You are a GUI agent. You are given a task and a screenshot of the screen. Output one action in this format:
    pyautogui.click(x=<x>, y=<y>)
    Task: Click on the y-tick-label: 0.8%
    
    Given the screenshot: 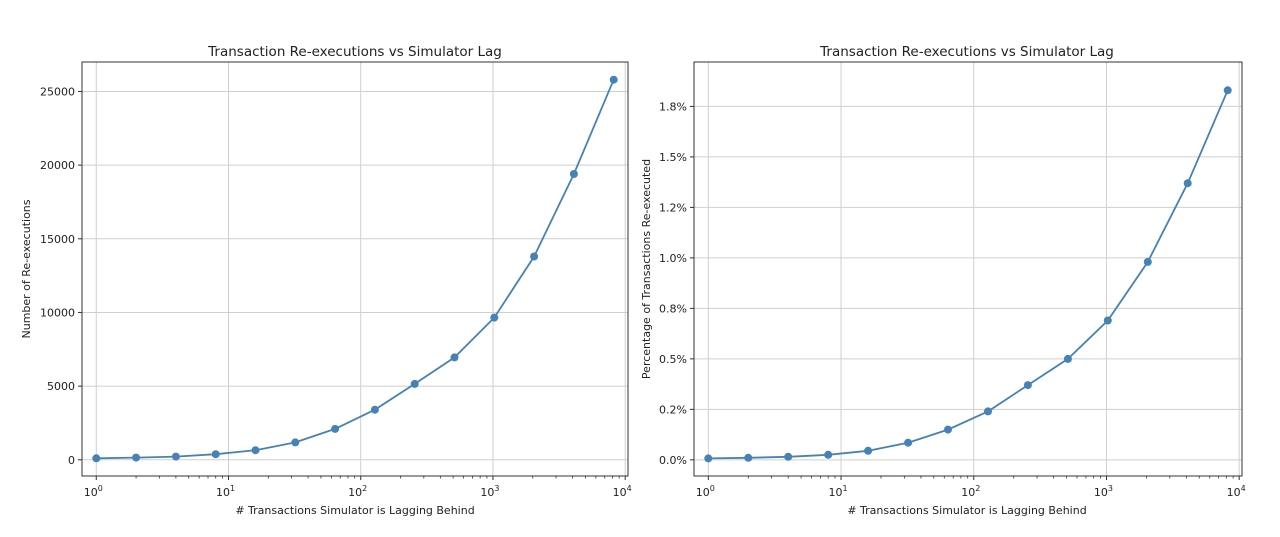 What is the action you would take?
    pyautogui.click(x=673, y=308)
    